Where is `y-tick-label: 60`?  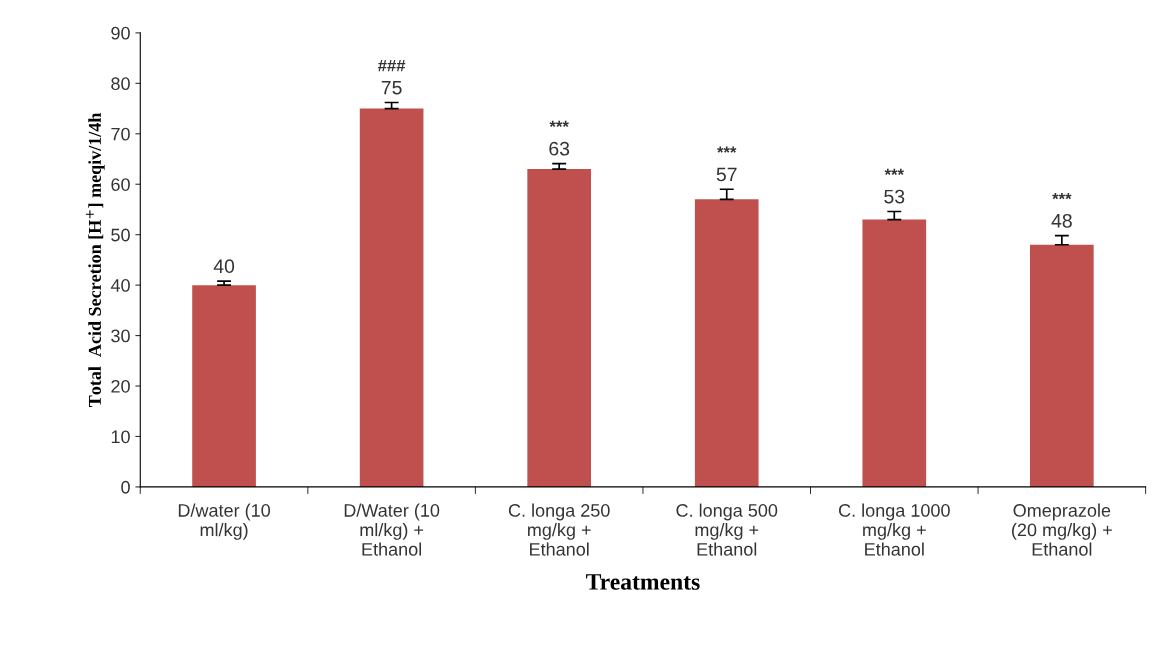 y-tick-label: 60 is located at coordinates (120, 184).